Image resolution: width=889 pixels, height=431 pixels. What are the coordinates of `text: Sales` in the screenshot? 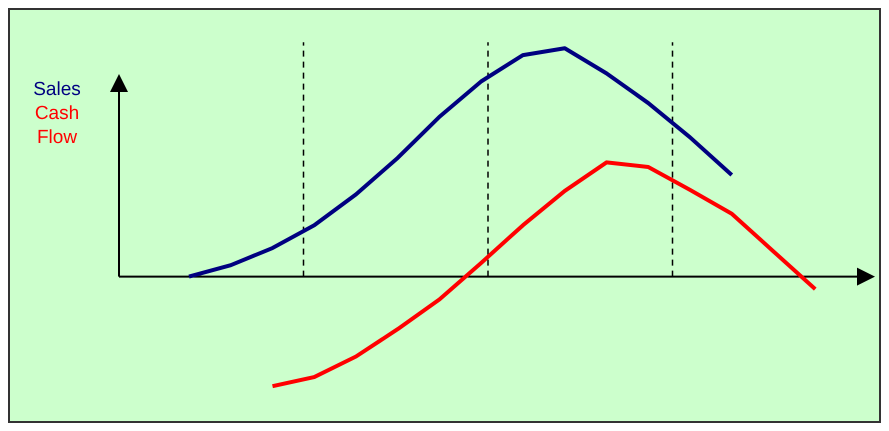 It's located at (57, 89).